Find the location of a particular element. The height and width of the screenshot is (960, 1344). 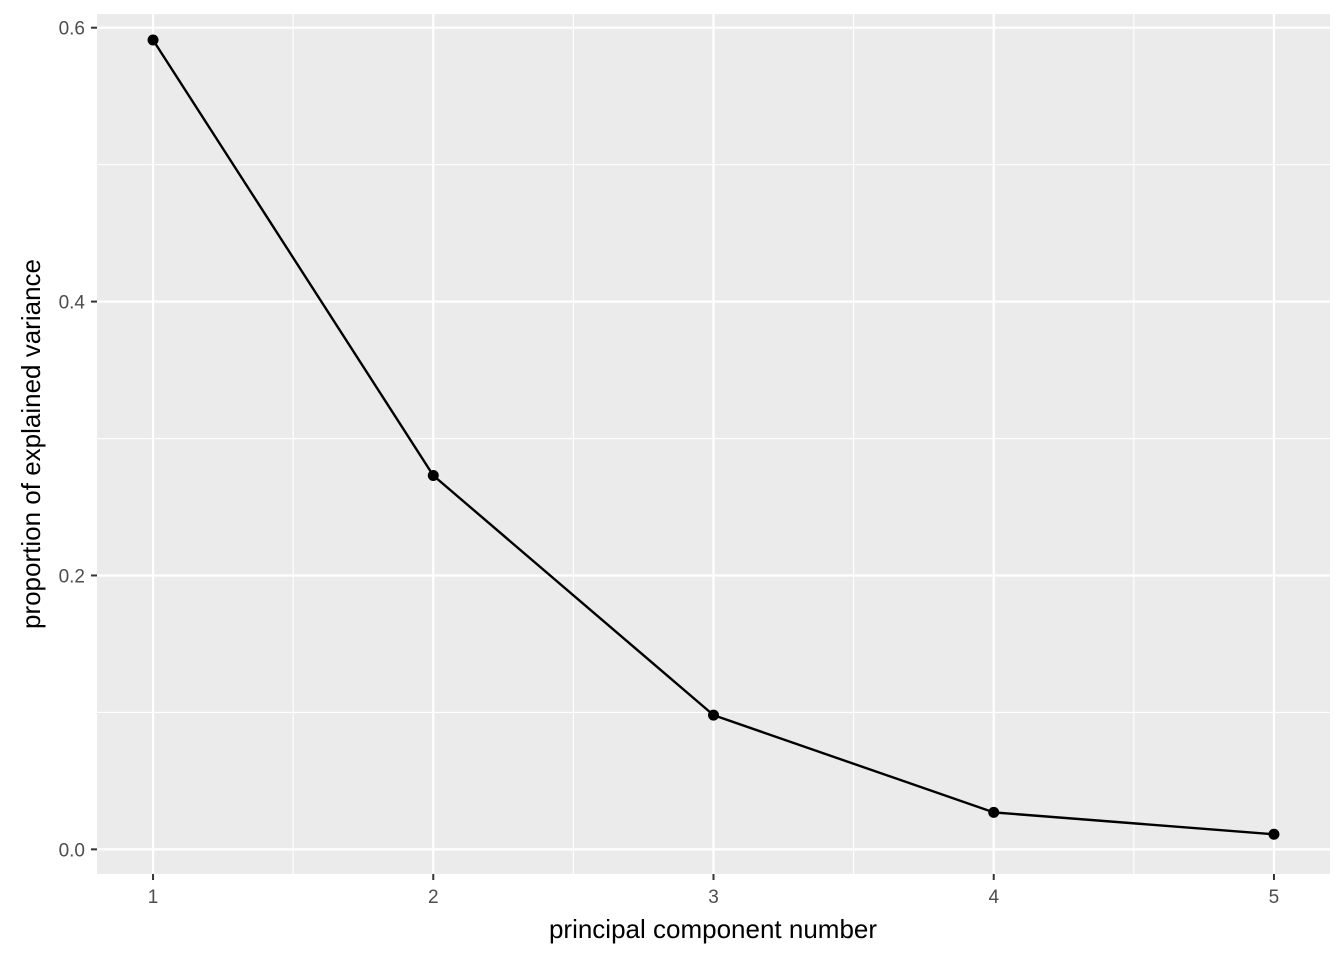

y-axis-title: proportion of explained variance is located at coordinates (31, 444).